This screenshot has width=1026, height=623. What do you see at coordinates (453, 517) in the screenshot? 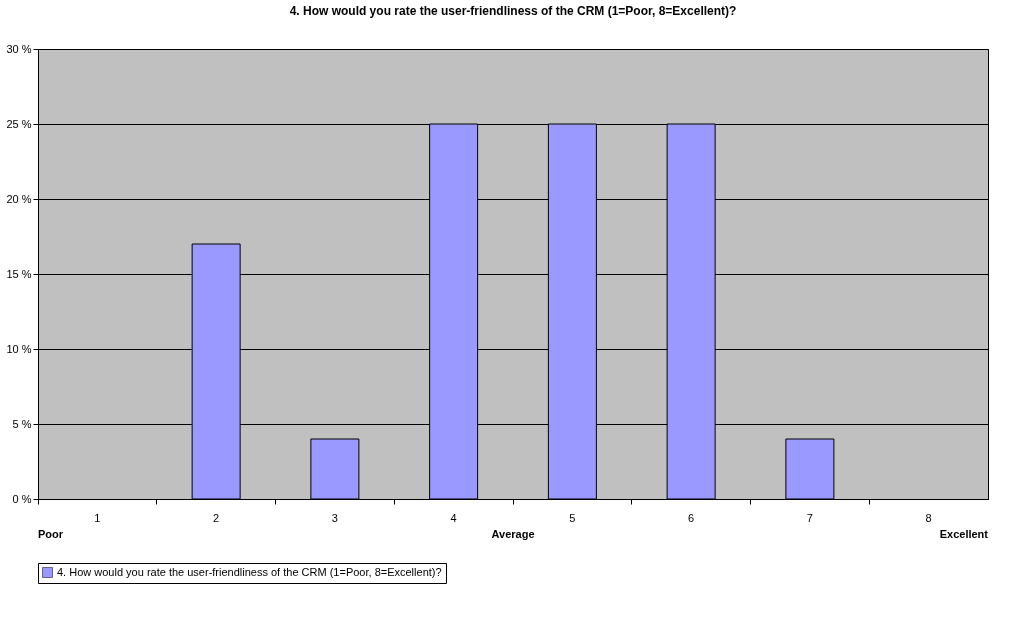
I see `x-tick-label: 4` at bounding box center [453, 517].